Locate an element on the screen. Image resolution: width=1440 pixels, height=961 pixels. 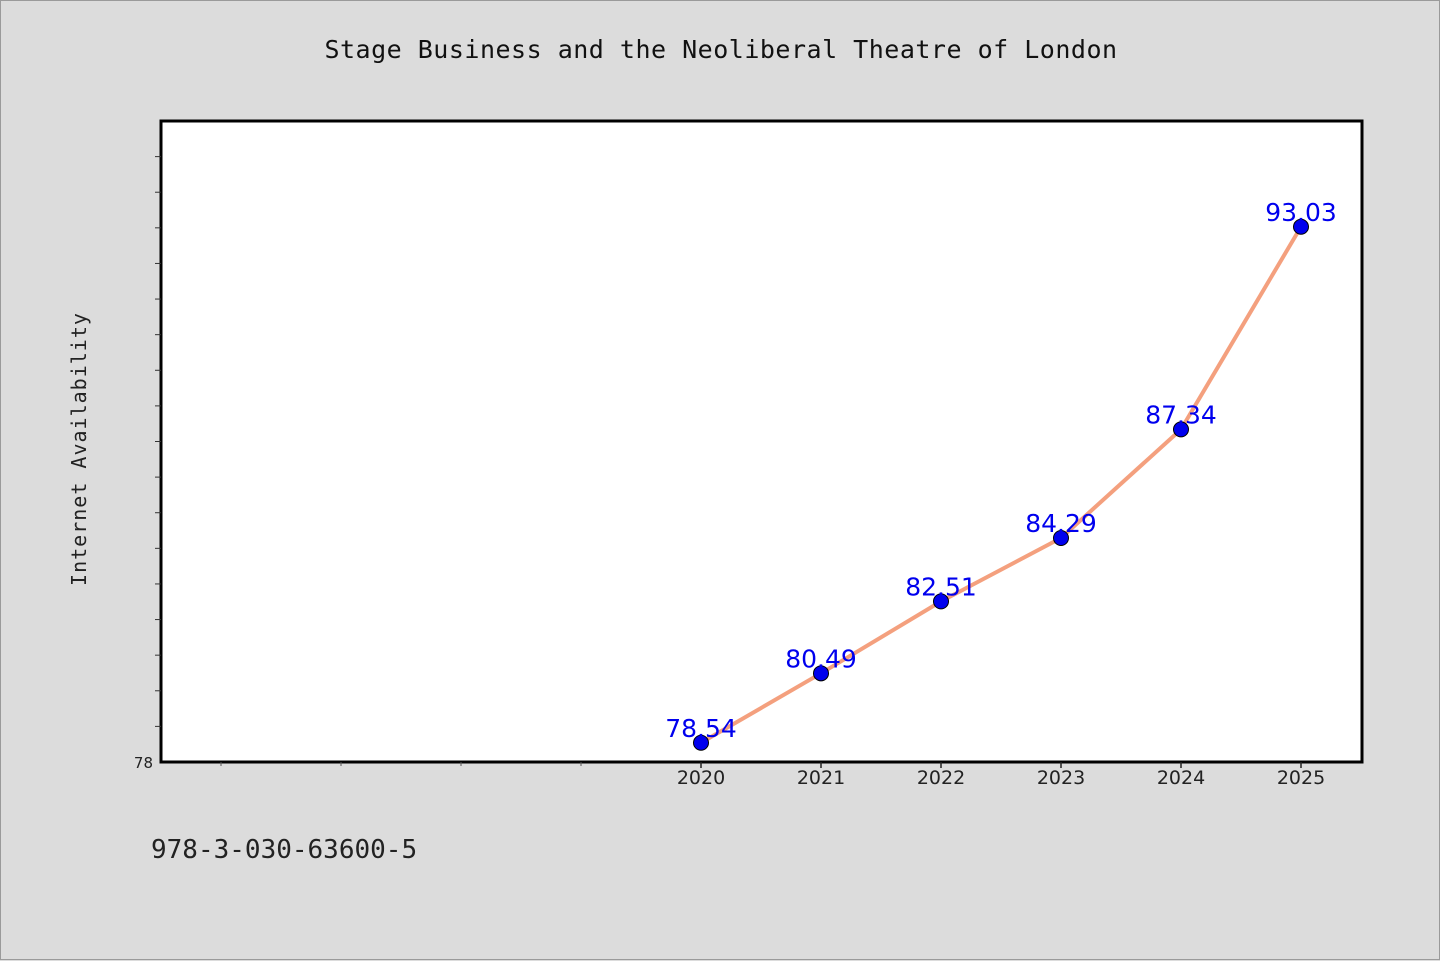
data-label: 87.34 is located at coordinates (1181, 414).